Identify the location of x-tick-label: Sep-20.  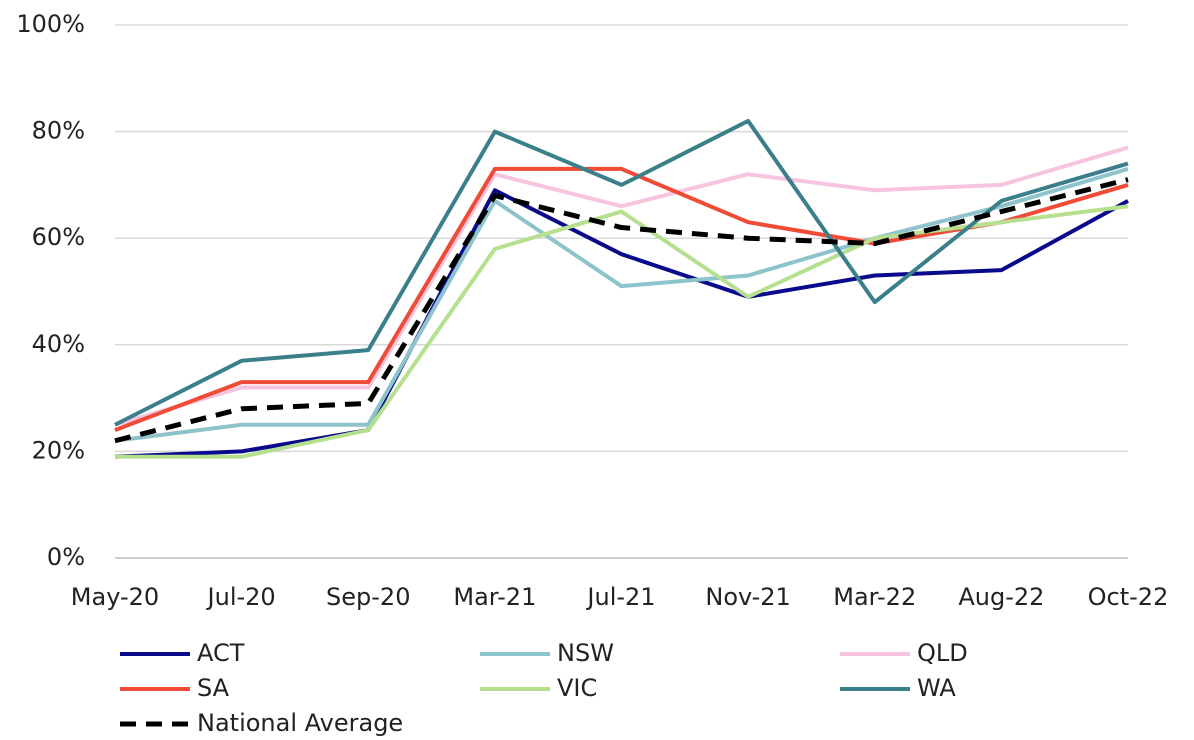
(368, 597).